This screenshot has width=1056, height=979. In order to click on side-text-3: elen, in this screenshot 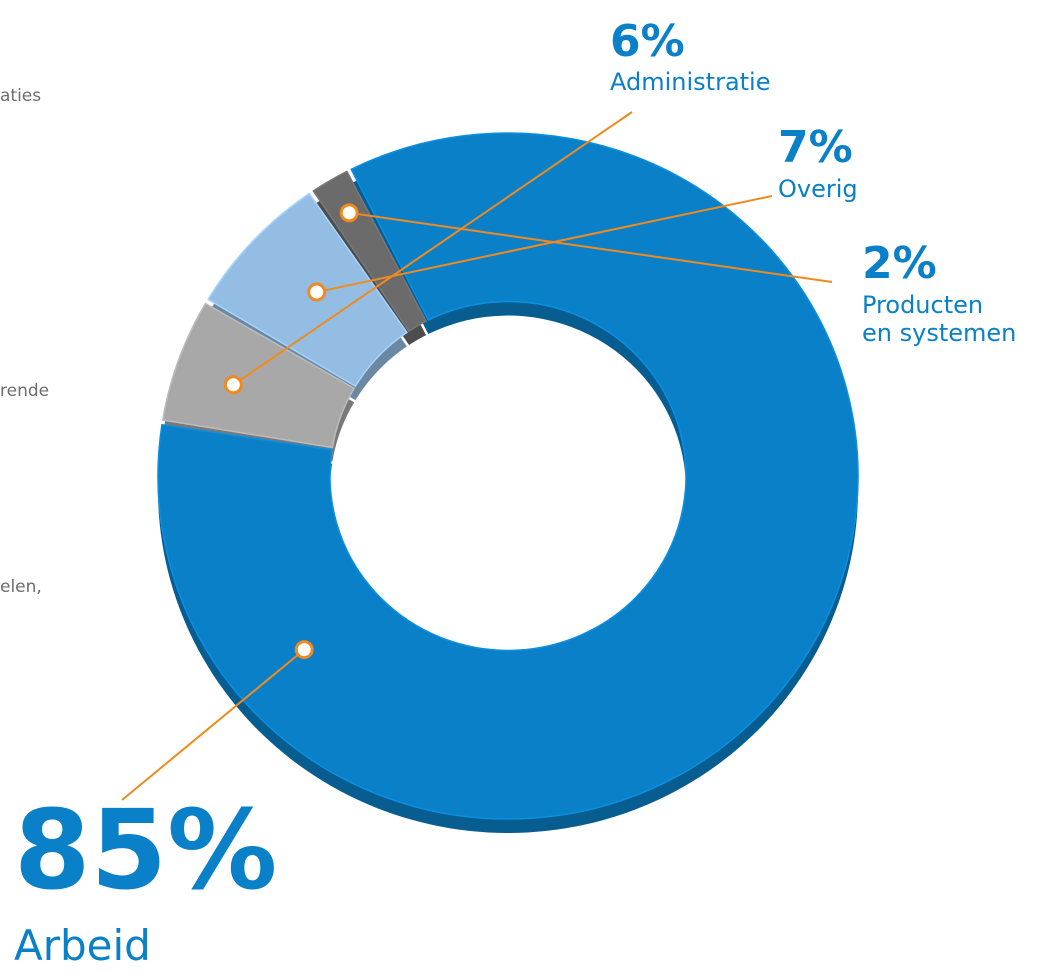, I will do `click(21, 587)`.